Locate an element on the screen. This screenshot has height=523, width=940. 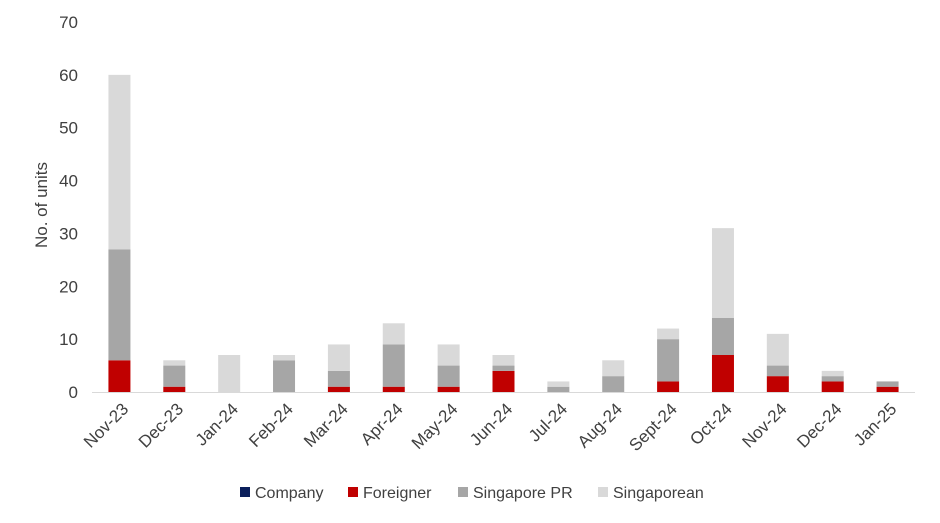
x-tick-label: Jul-24 is located at coordinates (548, 422).